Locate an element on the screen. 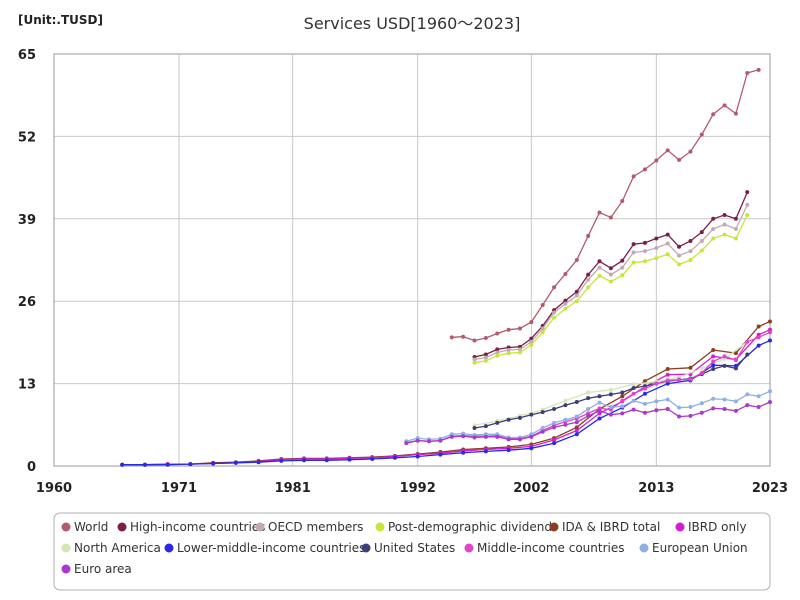 The width and height of the screenshot is (800, 600). series-euro-area is located at coordinates (588, 422).